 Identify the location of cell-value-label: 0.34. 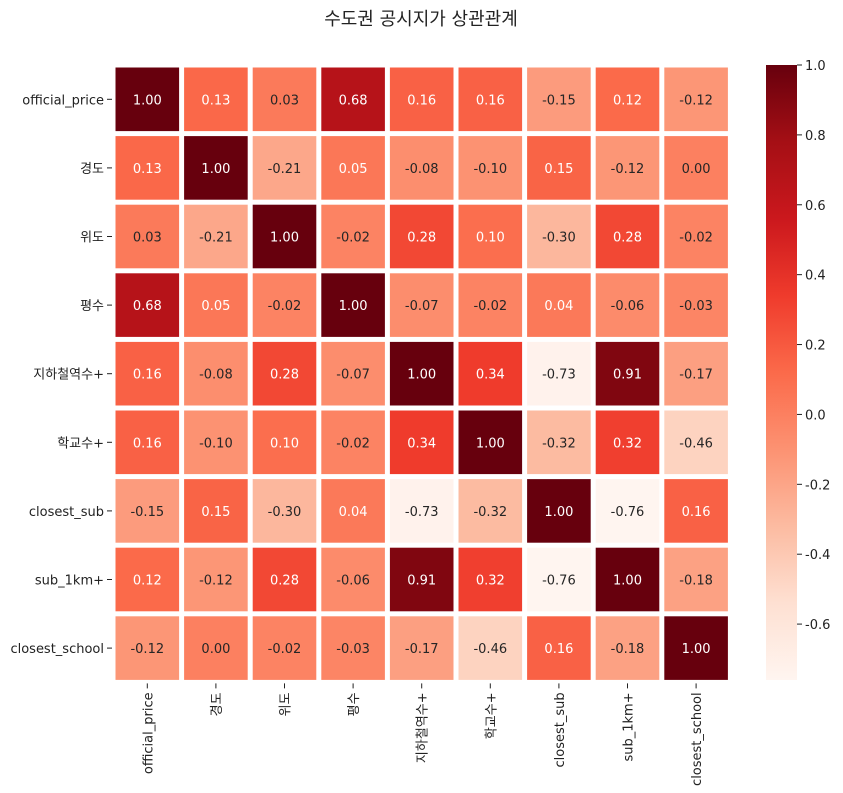
(421, 443).